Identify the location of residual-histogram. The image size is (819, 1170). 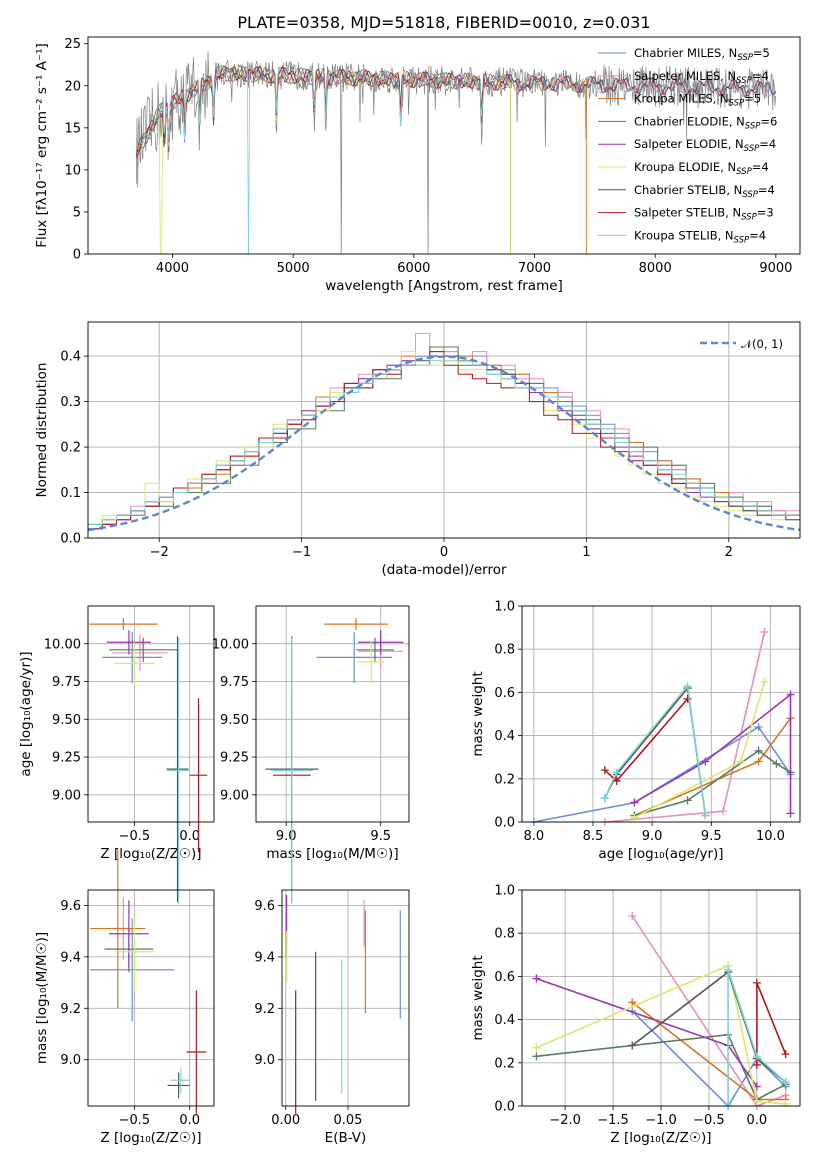
(444, 435).